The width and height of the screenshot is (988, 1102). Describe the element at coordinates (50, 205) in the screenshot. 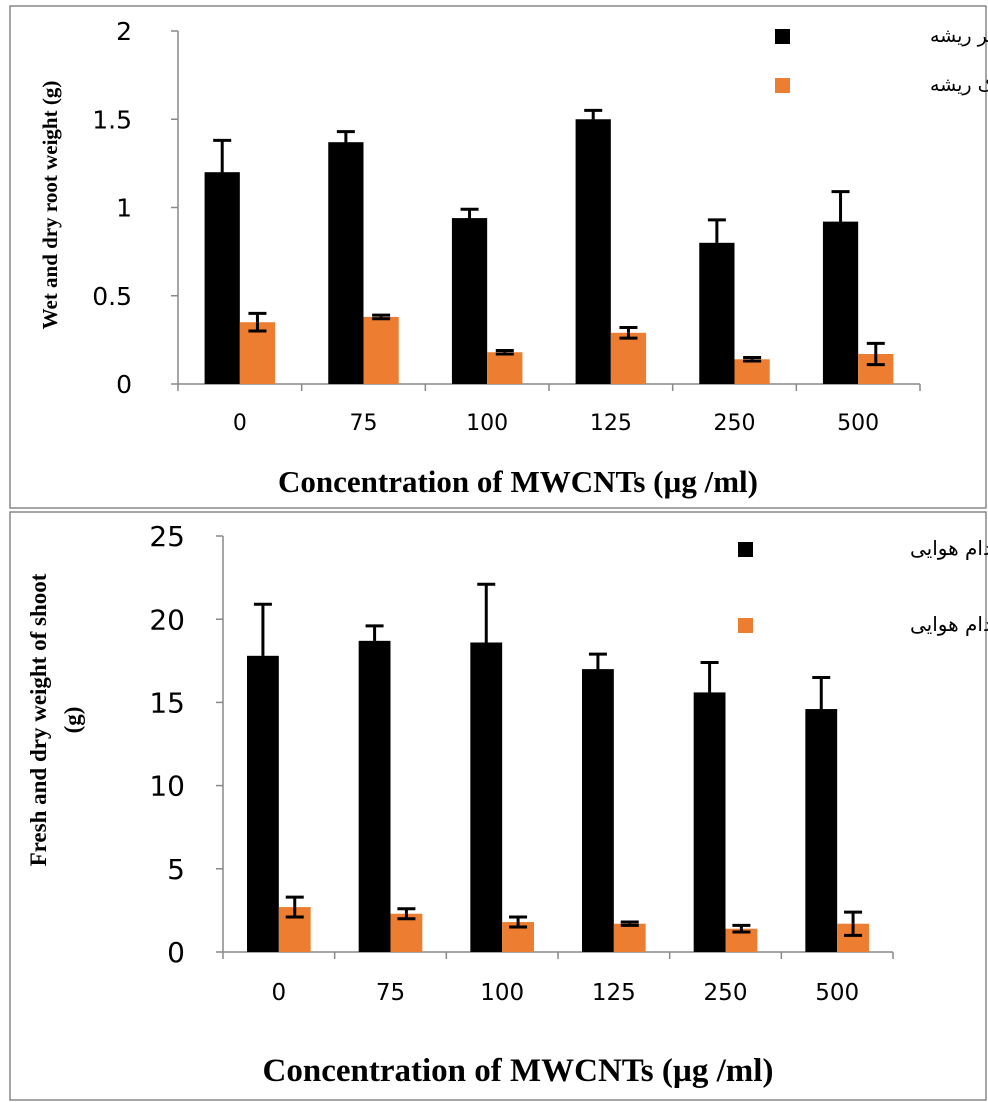

I see `y-axis-title: Wet and dry root weight (g)` at that location.